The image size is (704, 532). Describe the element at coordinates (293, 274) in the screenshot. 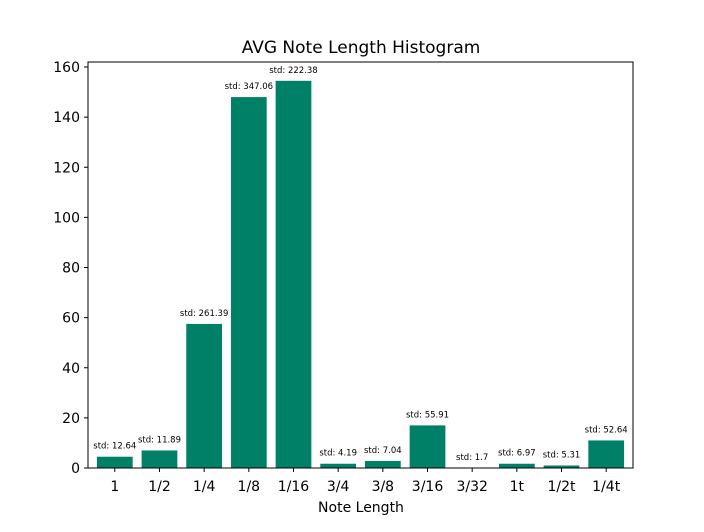

I see `bar-1/16` at that location.